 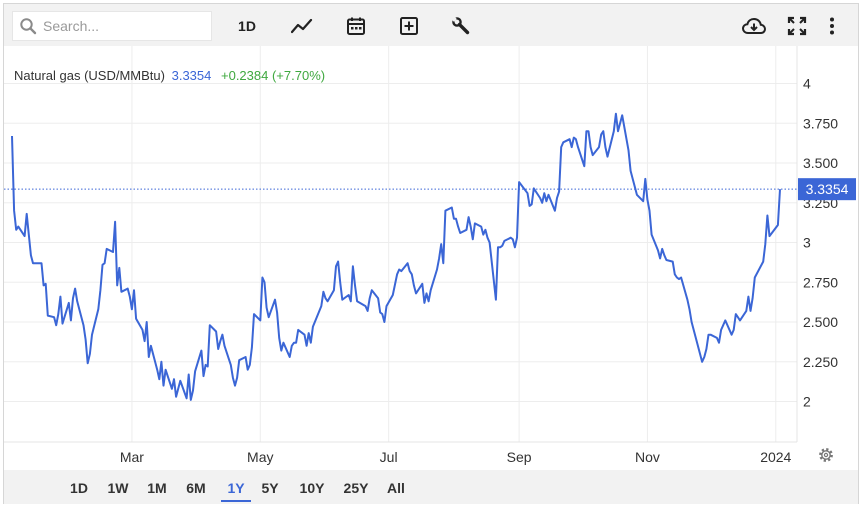 What do you see at coordinates (312, 488) in the screenshot?
I see `range-button-10y: 10Y` at bounding box center [312, 488].